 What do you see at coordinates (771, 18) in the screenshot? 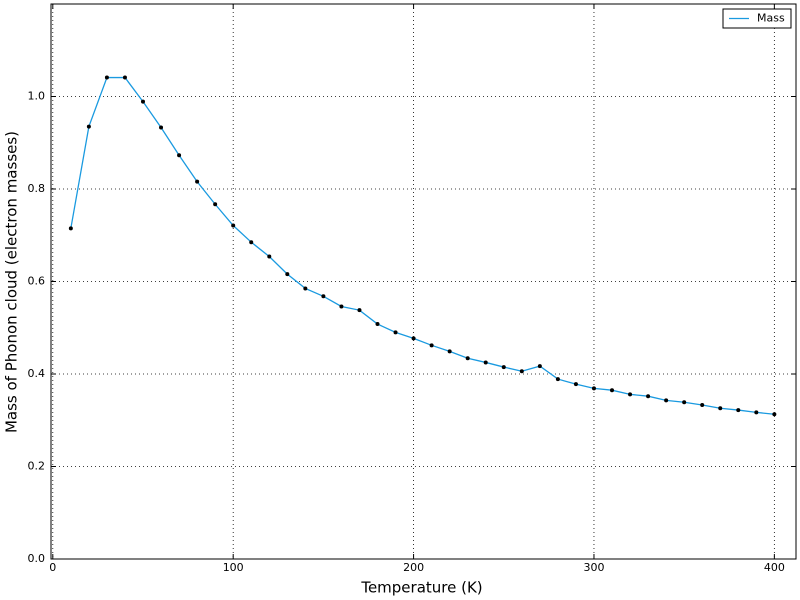
I see `legend-label: Mass` at bounding box center [771, 18].